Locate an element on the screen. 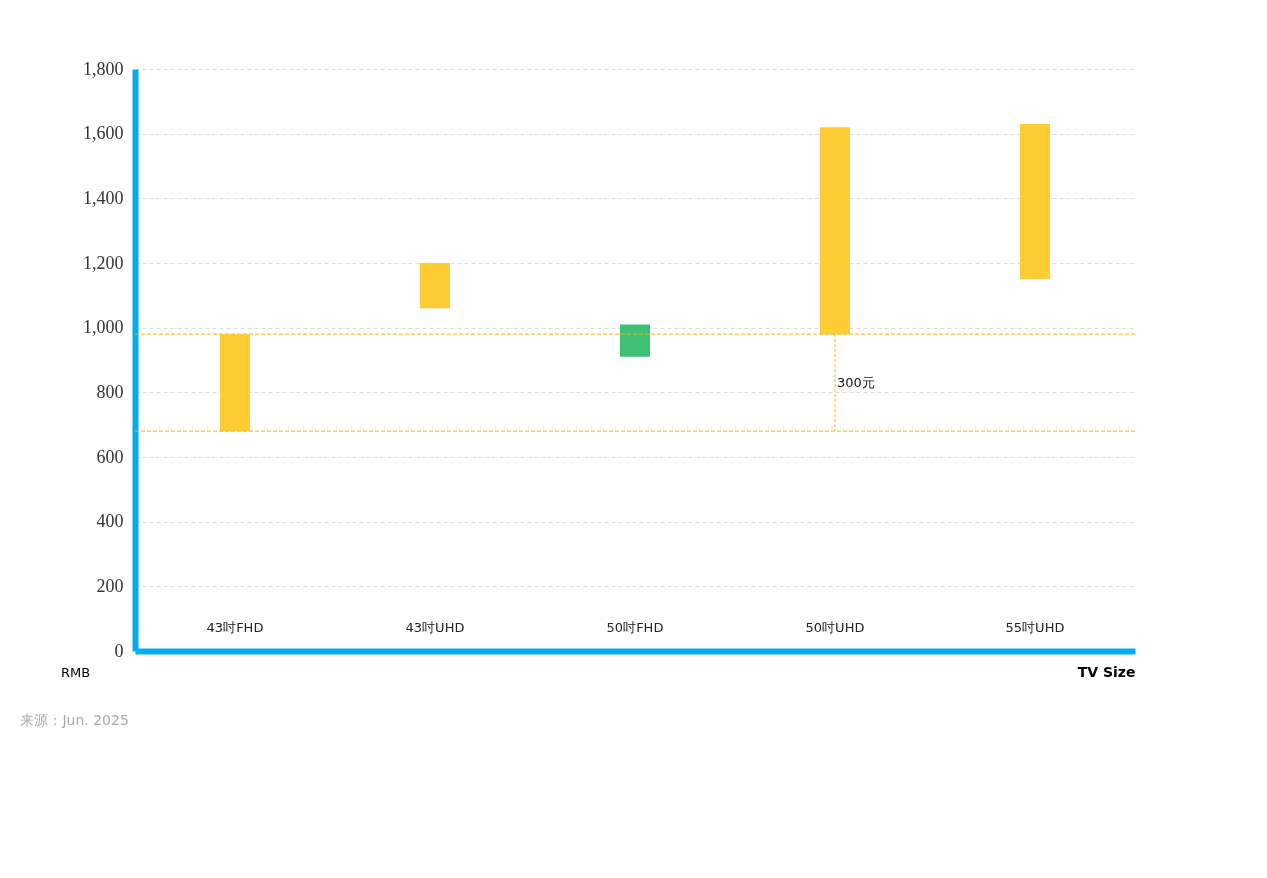  y-tick-label: 0 is located at coordinates (119, 650).